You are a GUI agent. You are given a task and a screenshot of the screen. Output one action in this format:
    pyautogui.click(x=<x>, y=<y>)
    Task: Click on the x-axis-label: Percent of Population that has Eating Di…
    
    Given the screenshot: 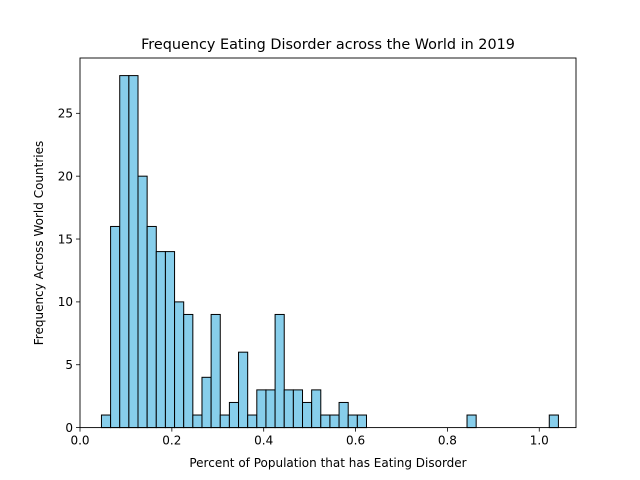 What is the action you would take?
    pyautogui.click(x=327, y=463)
    